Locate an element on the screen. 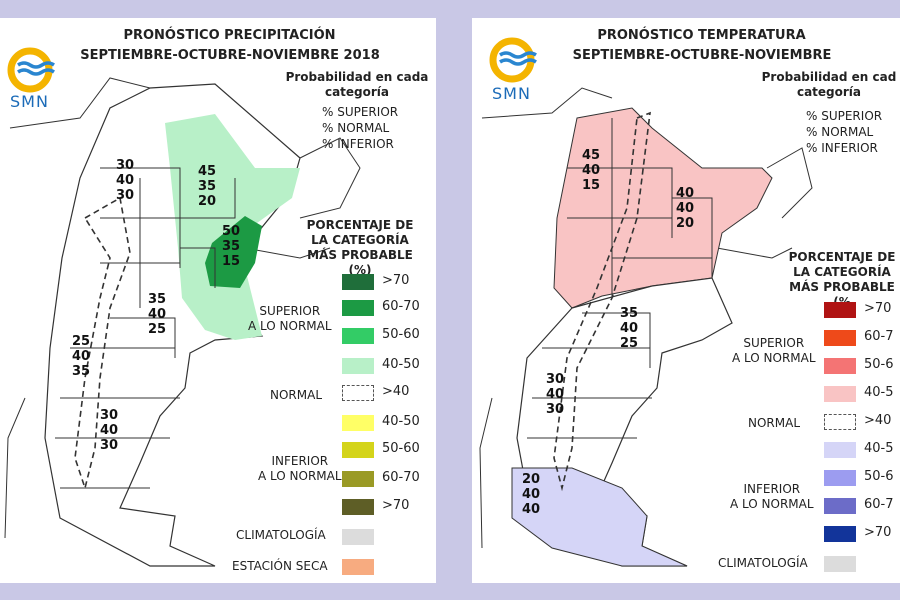 The image size is (900, 600). superior-40-50-region is located at coordinates (663, 208).